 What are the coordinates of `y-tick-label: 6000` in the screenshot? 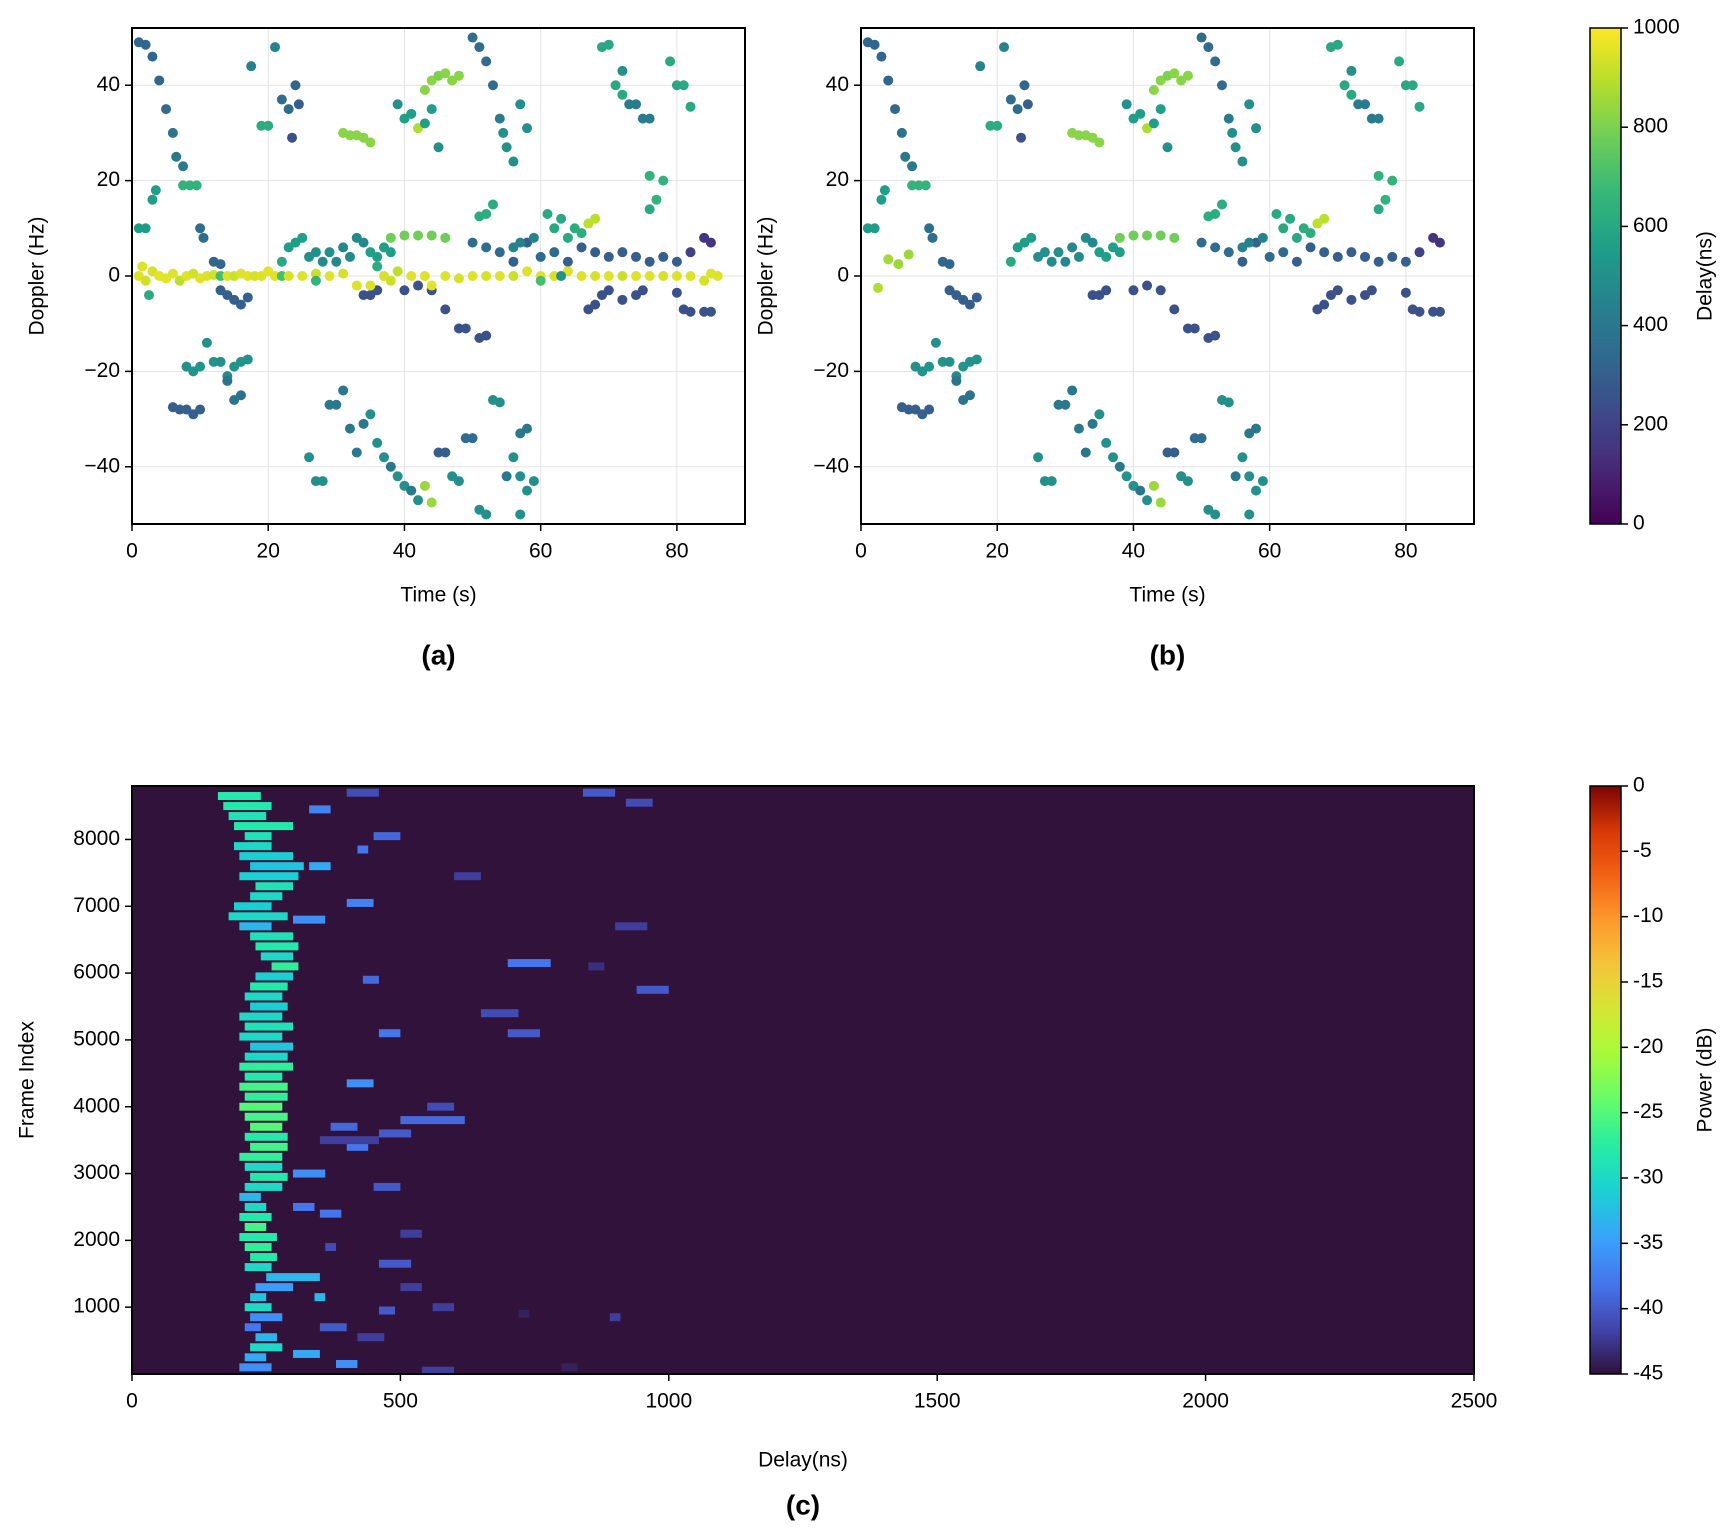 It's located at (96, 972).